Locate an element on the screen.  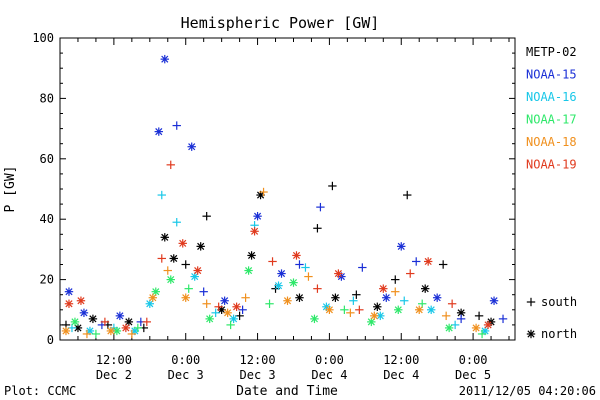
legend-item: NOAA-16 is located at coordinates (551, 97).